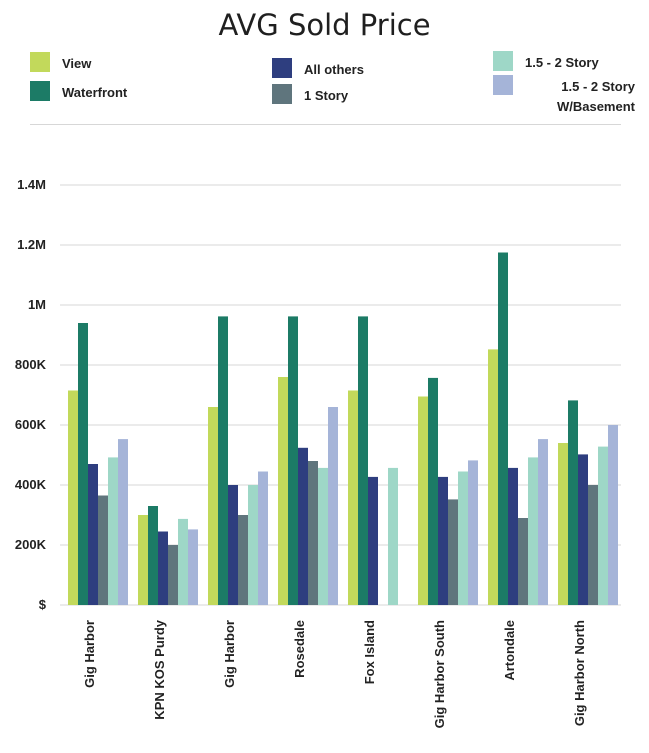  What do you see at coordinates (40, 91) in the screenshot?
I see `legend-swatch-waterfront` at bounding box center [40, 91].